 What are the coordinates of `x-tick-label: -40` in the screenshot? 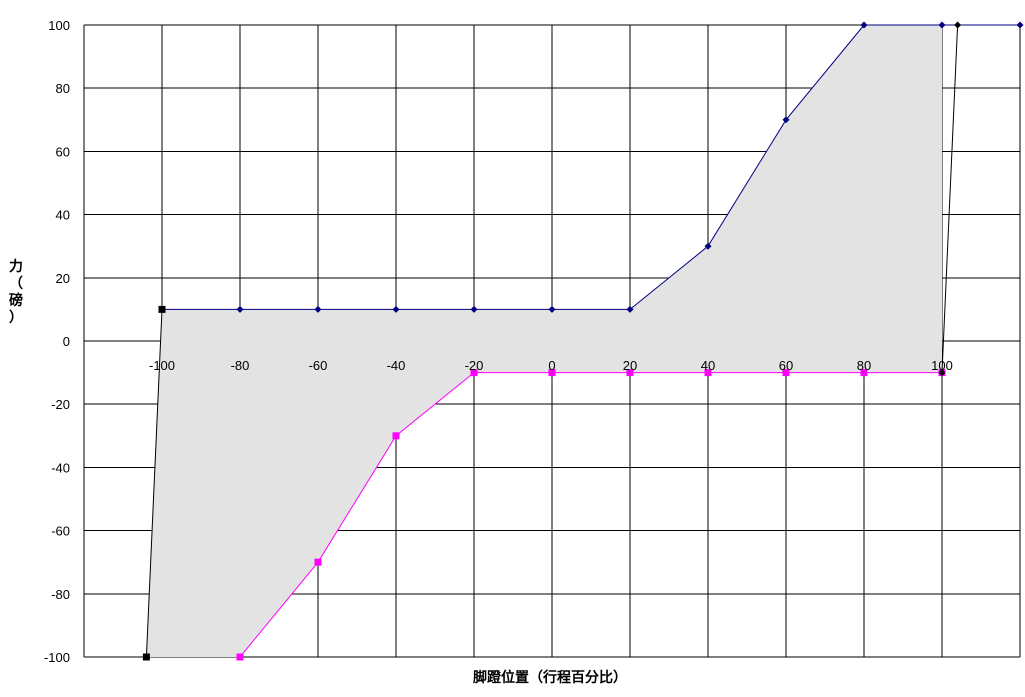 It's located at (396, 365).